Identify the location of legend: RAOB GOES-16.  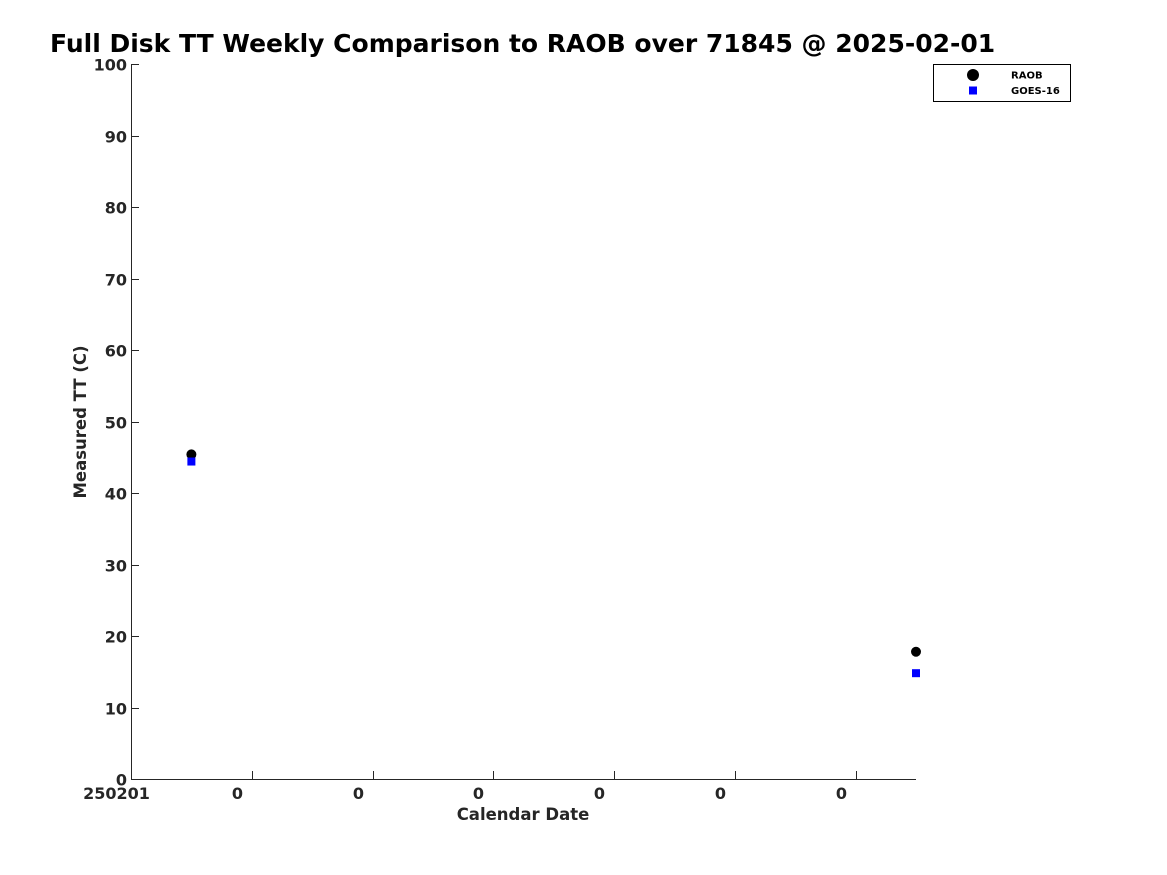
(1002, 83).